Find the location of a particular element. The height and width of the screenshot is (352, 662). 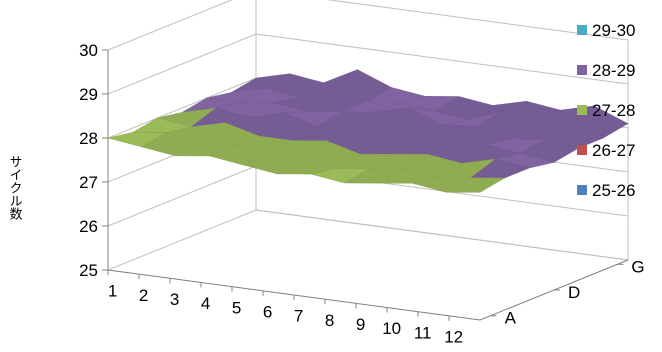

y-axis-label: サイクル数 is located at coordinates (15, 187).